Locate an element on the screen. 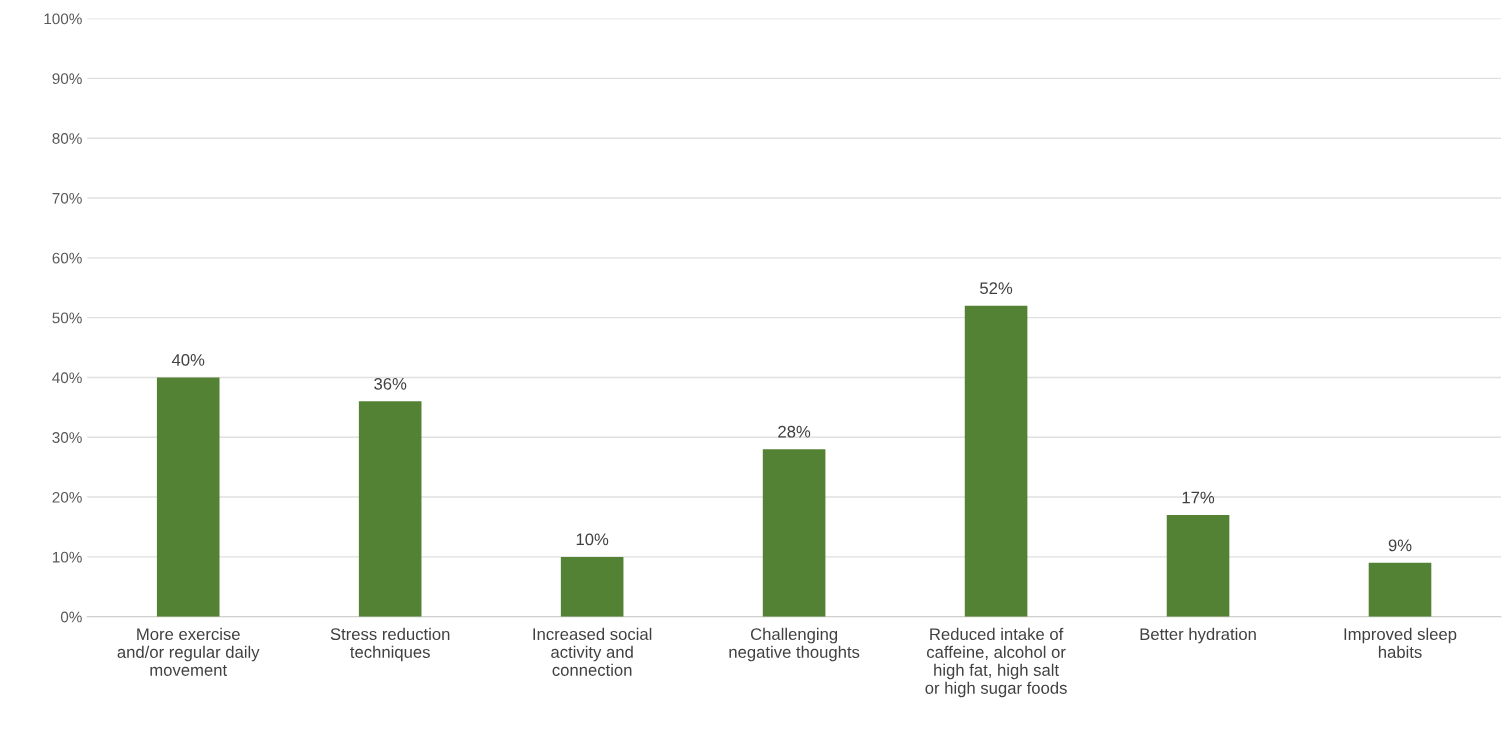 The image size is (1504, 743). y-tick-label: 10% is located at coordinates (67, 557).